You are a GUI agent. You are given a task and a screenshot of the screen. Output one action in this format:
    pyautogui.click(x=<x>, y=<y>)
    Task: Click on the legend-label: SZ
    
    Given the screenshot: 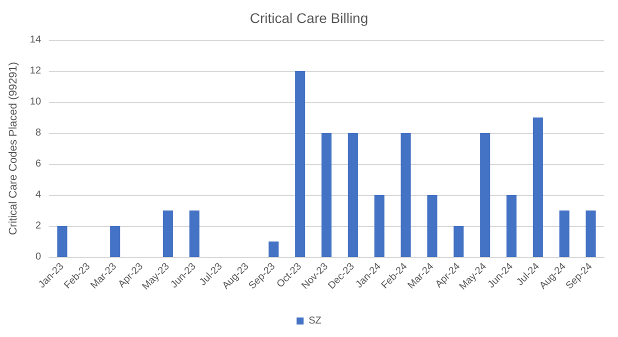 What is the action you would take?
    pyautogui.click(x=315, y=321)
    